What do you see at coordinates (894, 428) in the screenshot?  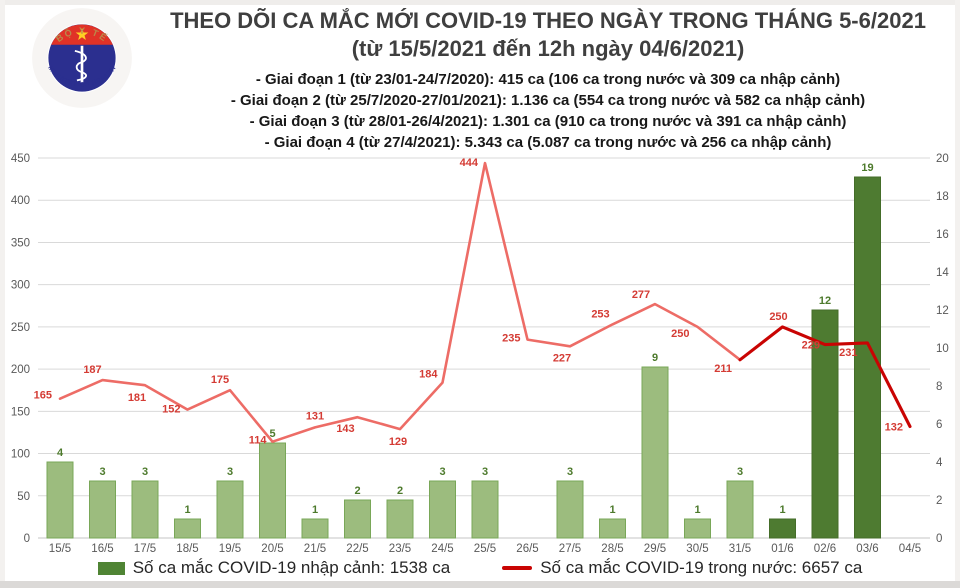 I see `line-value-label: 132` at bounding box center [894, 428].